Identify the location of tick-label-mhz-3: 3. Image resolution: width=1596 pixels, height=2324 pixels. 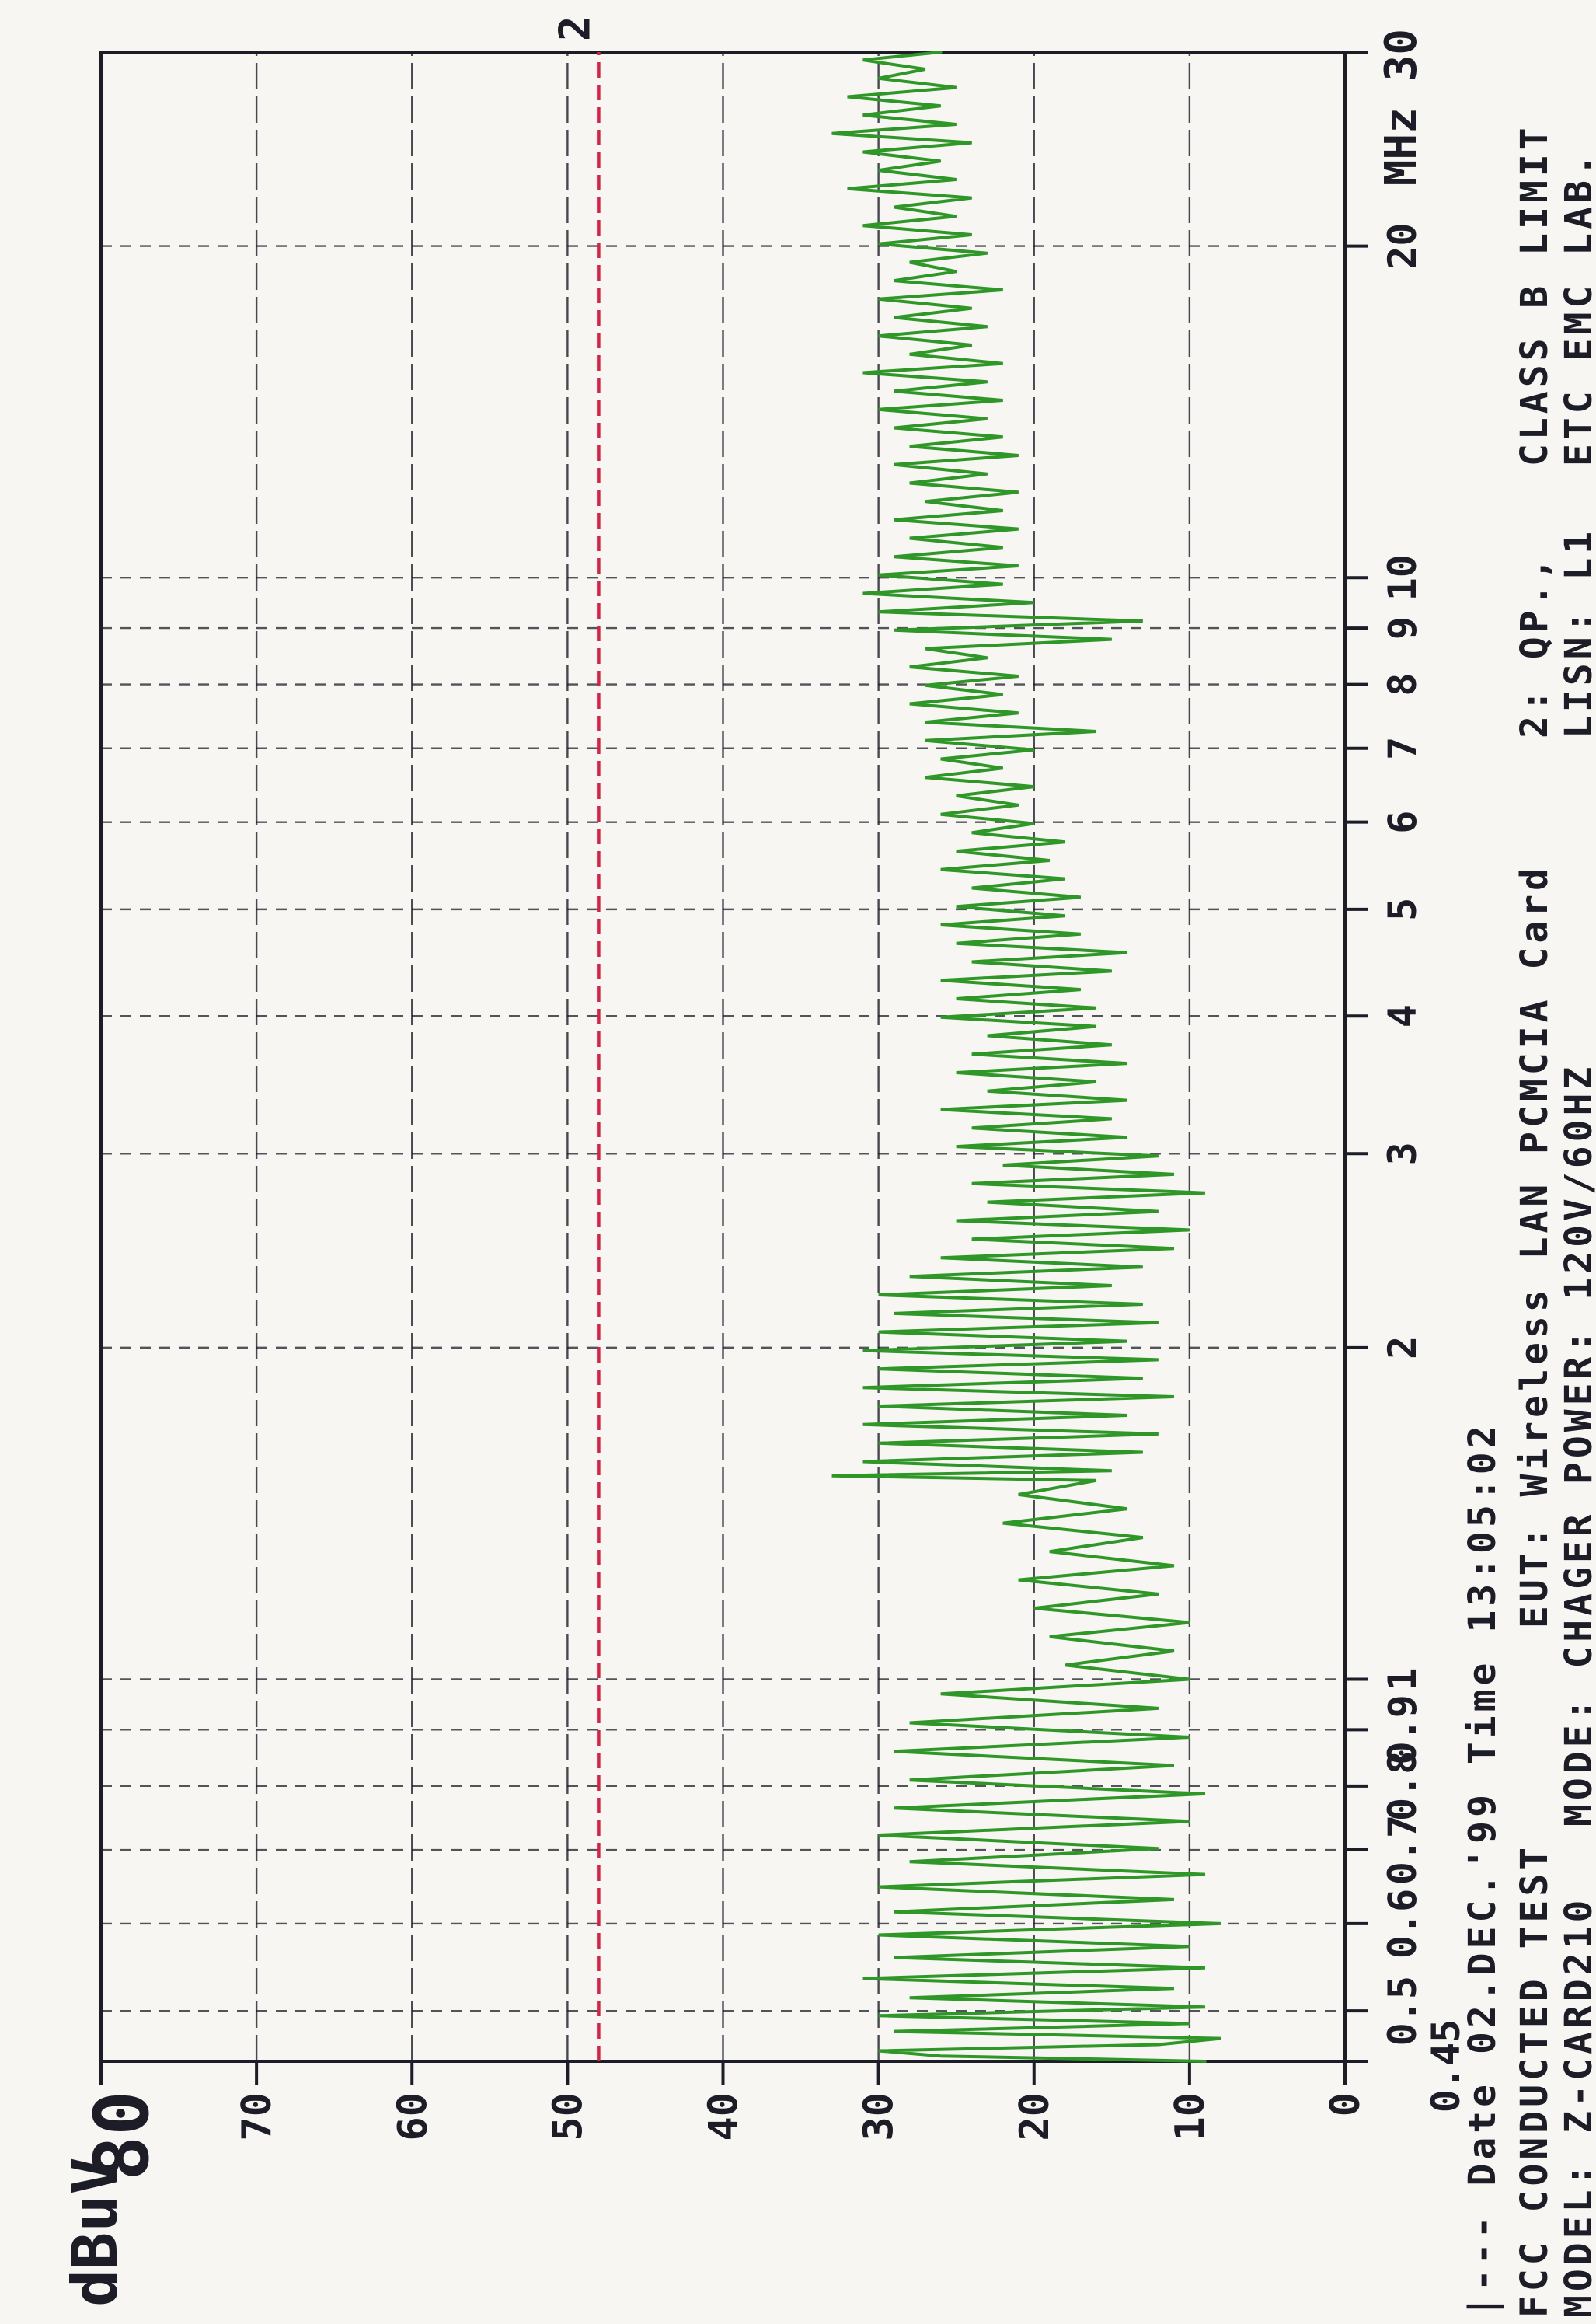
(1402, 1153).